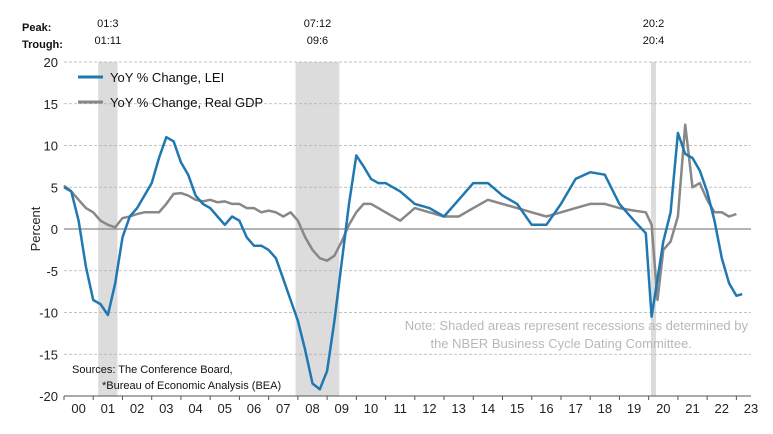 The width and height of the screenshot is (773, 434). I want to click on x-tick-label-23: 23, so click(751, 408).